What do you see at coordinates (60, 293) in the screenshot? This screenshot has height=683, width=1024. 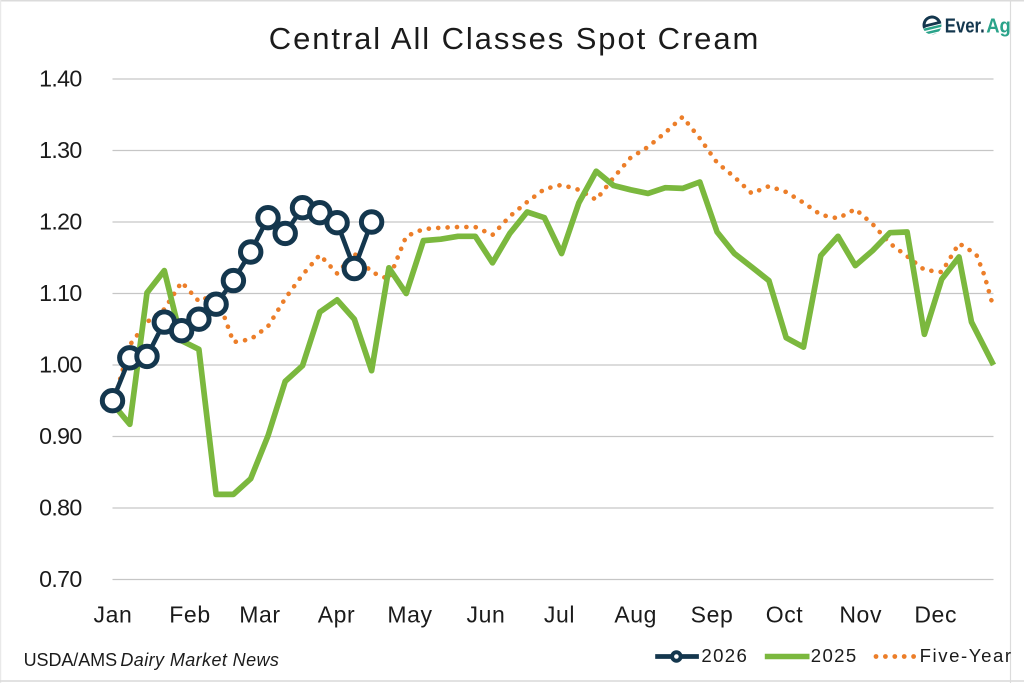 I see `svg-text: 1.10` at bounding box center [60, 293].